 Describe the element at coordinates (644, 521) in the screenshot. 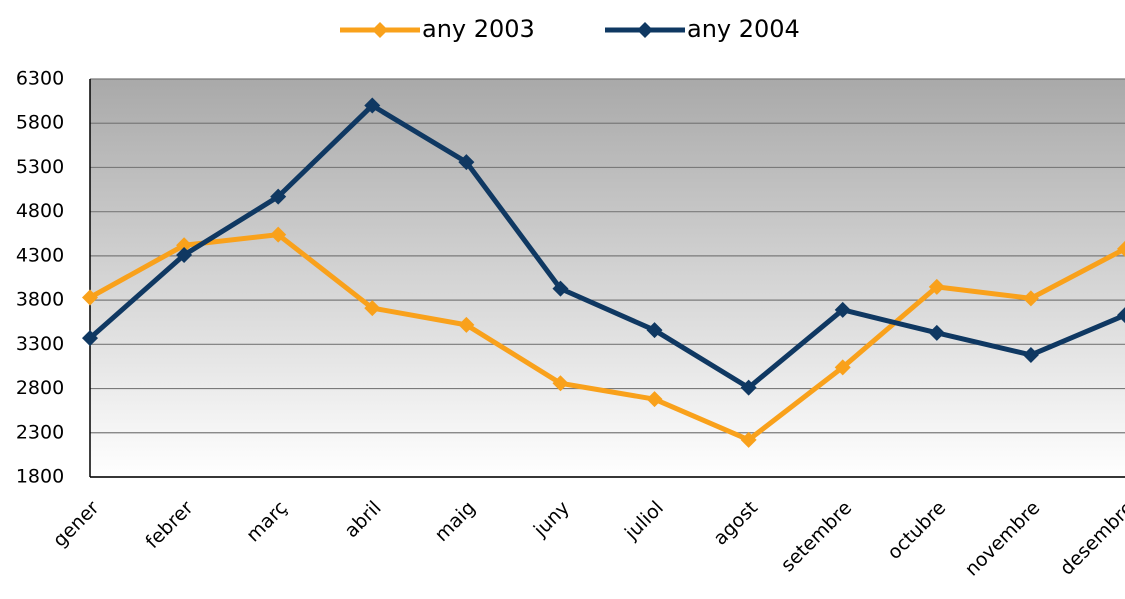

I see `x-tick-label: juliol` at that location.